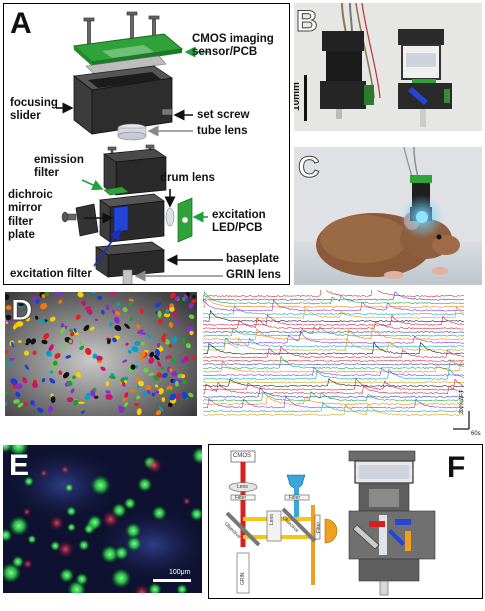  Describe the element at coordinates (330, 523) in the screenshot. I see `optical-path-schematic` at that location.